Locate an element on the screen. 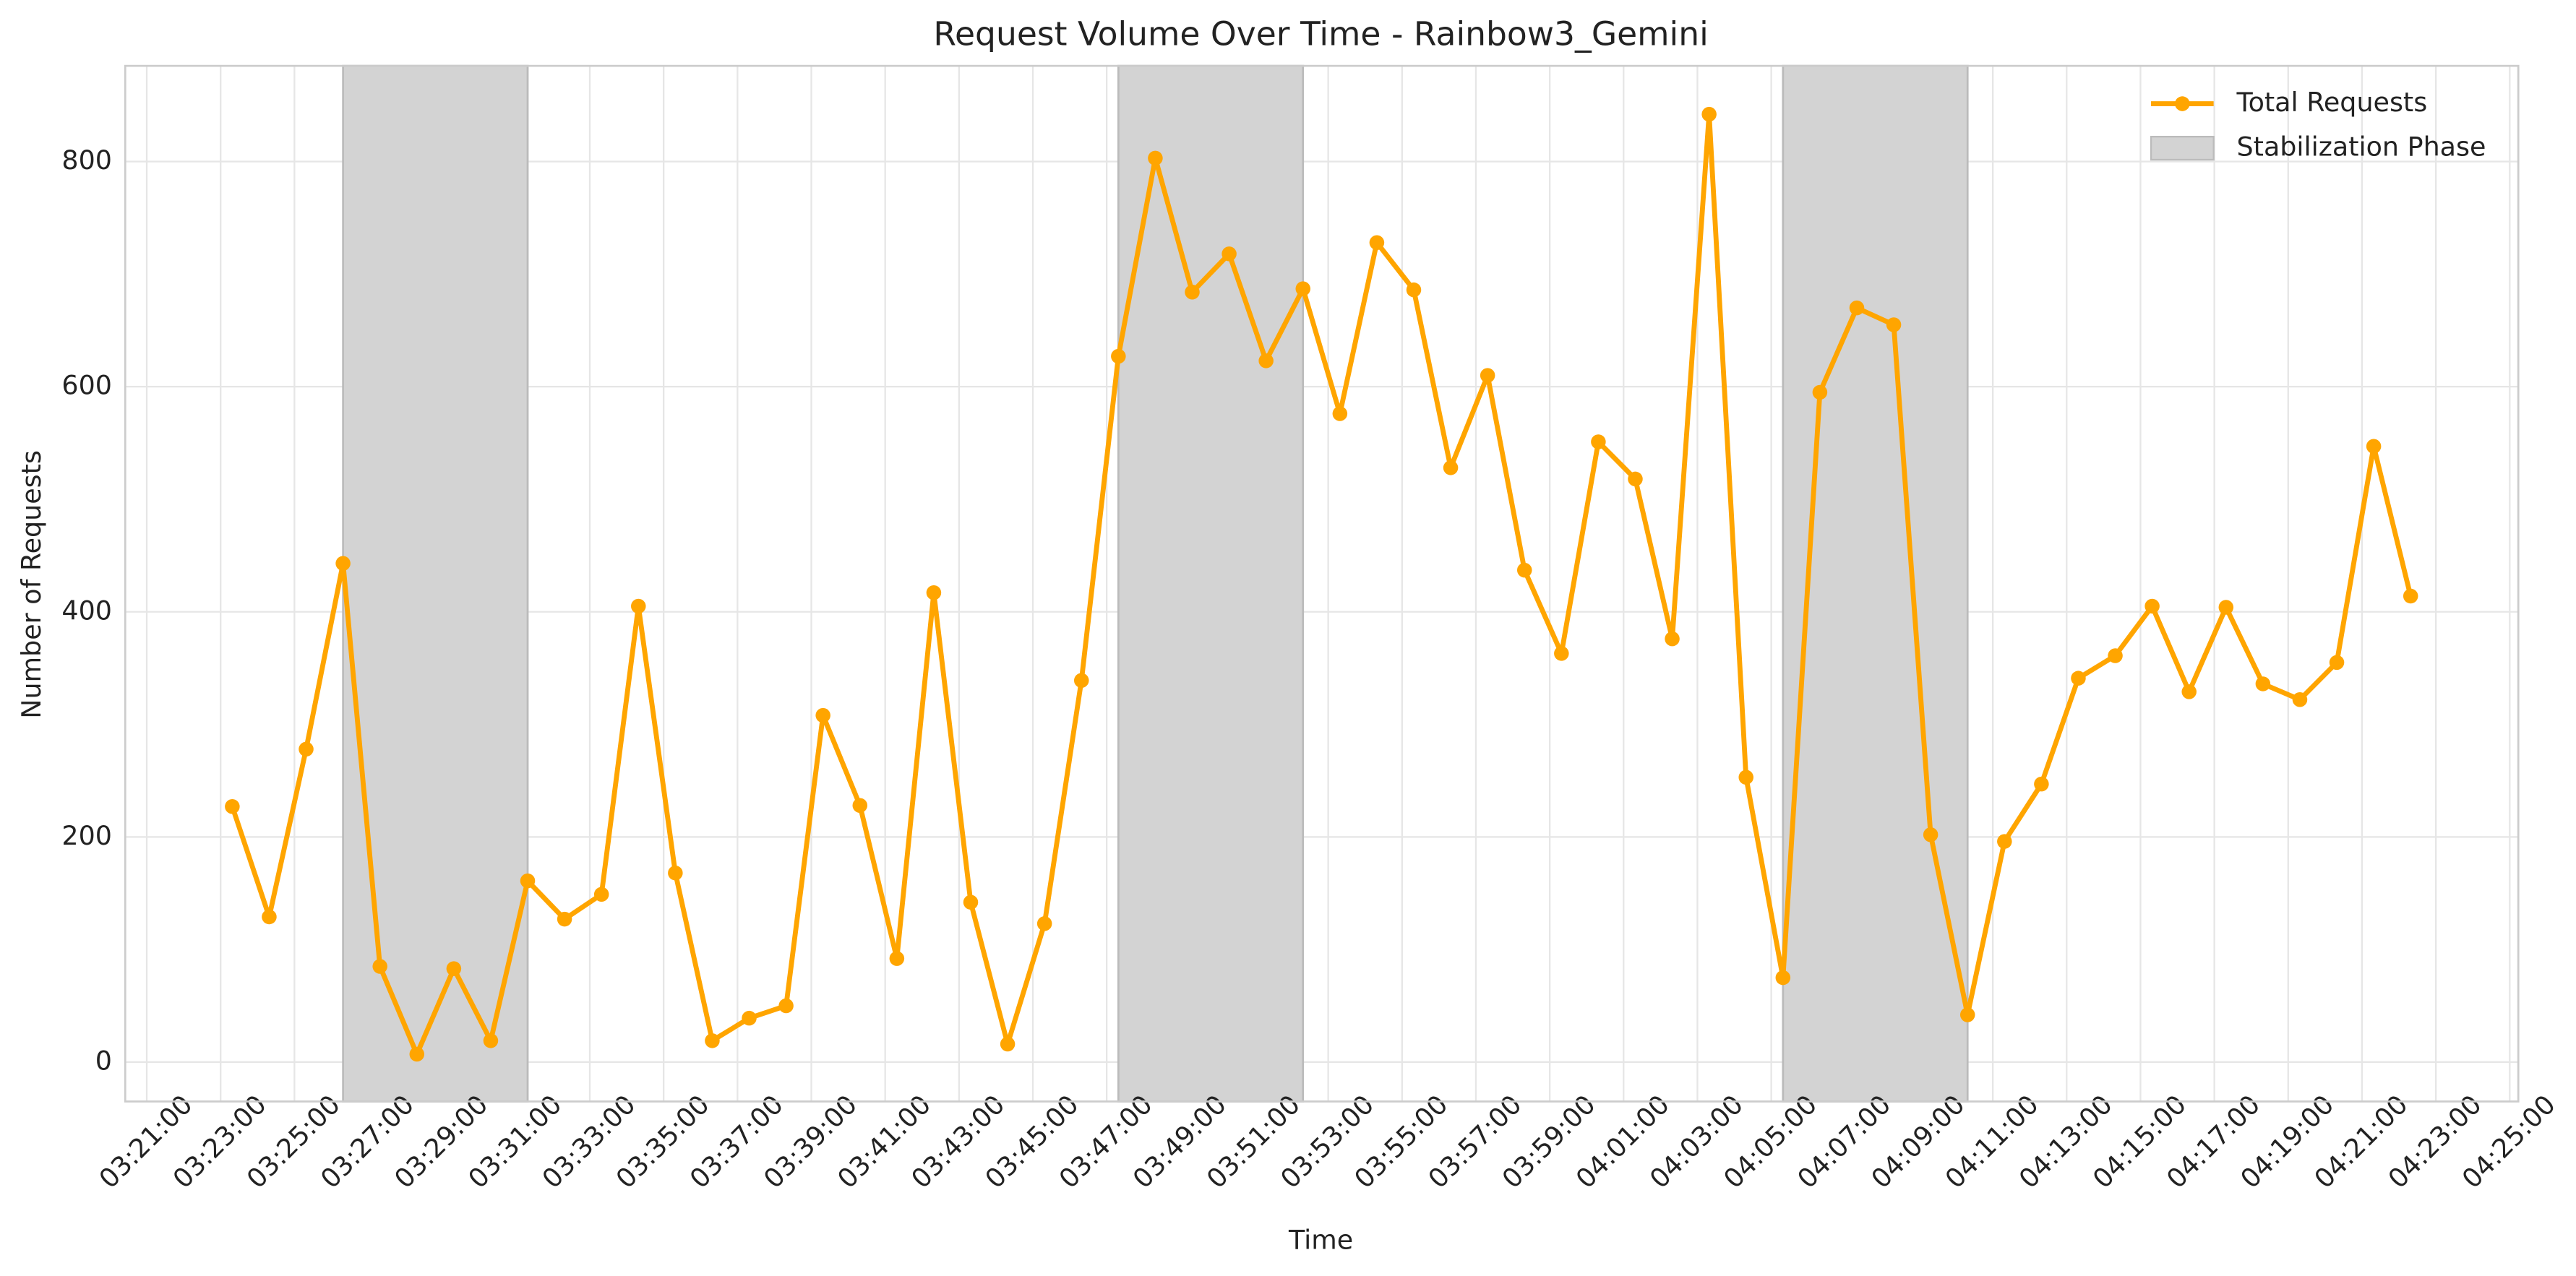 The height and width of the screenshot is (1276, 2576). y-tick-label: 400 is located at coordinates (87, 610).